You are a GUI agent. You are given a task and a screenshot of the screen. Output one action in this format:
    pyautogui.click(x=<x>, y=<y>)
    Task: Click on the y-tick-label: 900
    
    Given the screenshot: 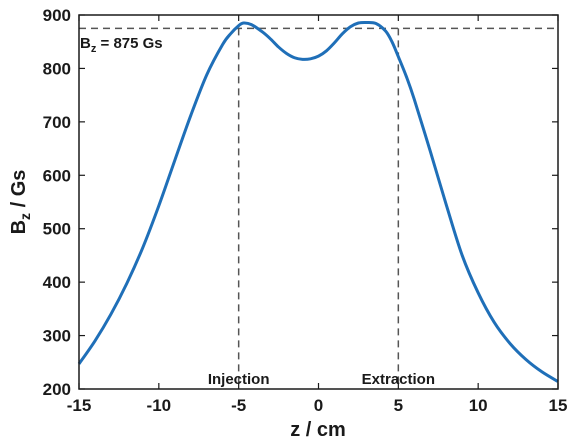 What is the action you would take?
    pyautogui.click(x=57, y=15)
    